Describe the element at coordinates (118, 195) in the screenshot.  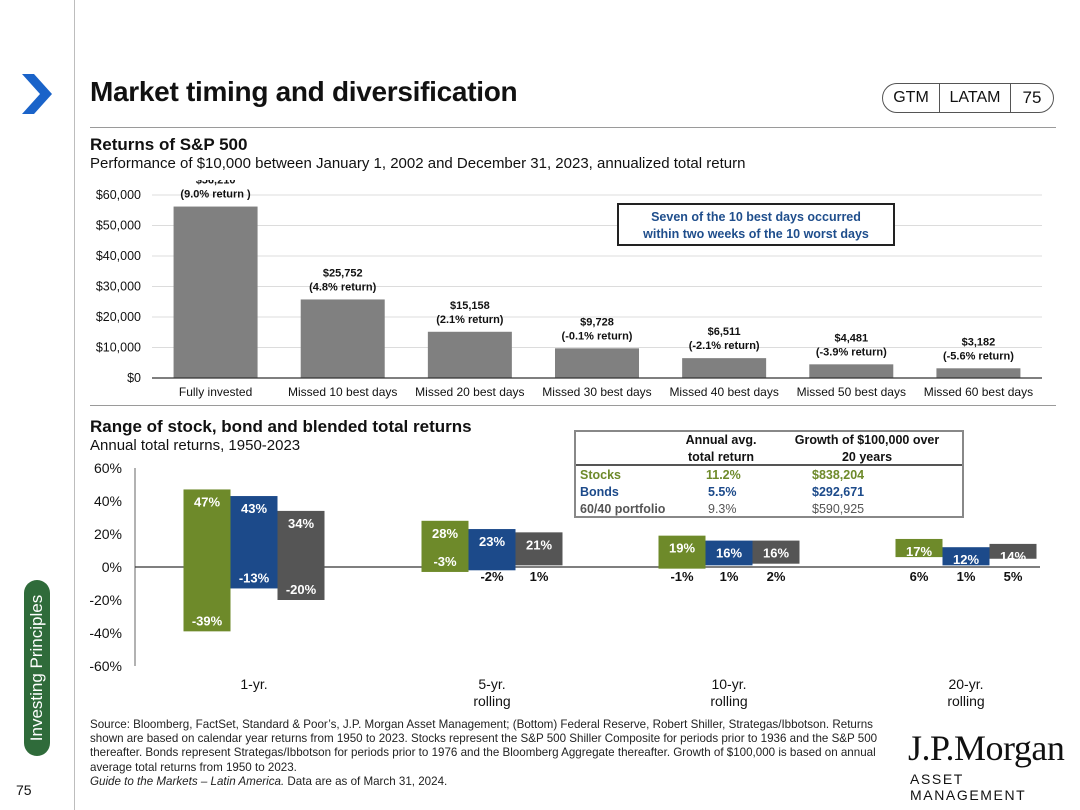
I see `y-tick-label: $60,000` at that location.